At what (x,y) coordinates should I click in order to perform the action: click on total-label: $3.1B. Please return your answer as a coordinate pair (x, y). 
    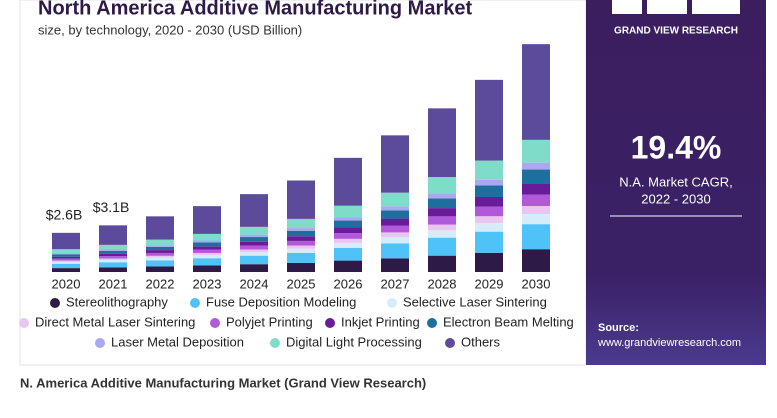
    Looking at the image, I should click on (111, 207).